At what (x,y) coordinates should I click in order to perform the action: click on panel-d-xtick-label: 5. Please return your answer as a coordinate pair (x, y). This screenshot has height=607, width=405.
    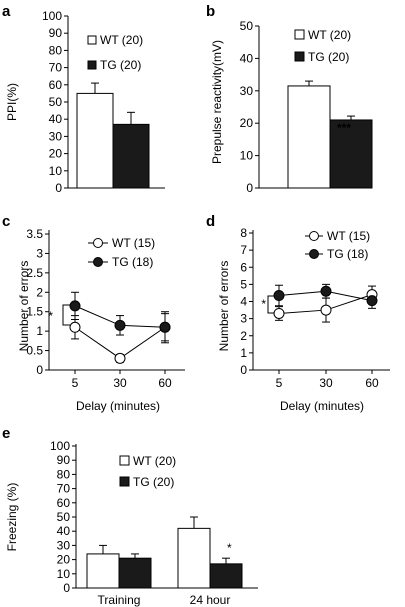
    Looking at the image, I should click on (279, 383).